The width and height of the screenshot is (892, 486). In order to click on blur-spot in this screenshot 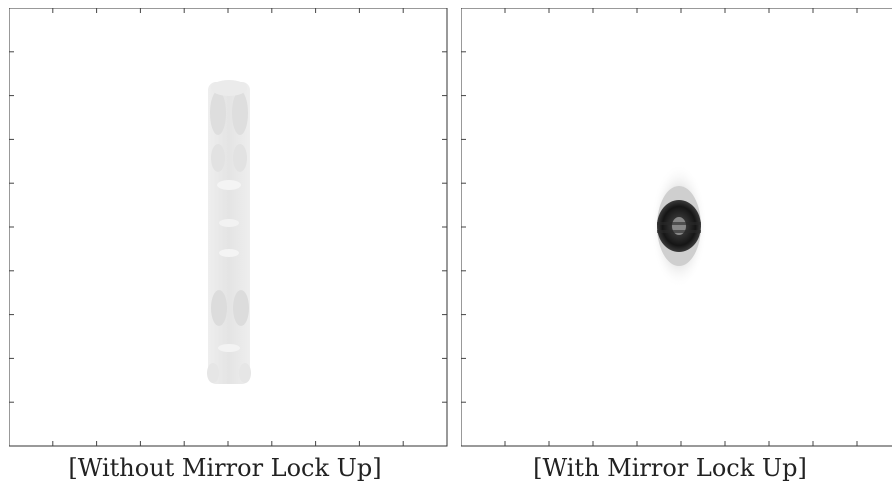, I will do `click(679, 226)`.